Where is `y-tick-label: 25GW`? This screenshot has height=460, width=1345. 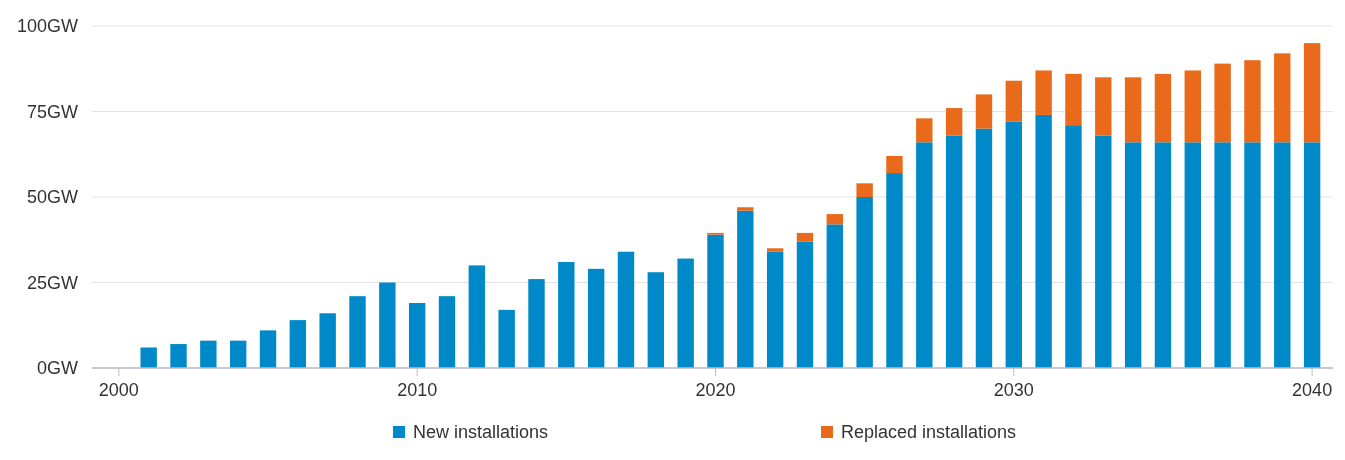 y-tick-label: 25GW is located at coordinates (52, 282).